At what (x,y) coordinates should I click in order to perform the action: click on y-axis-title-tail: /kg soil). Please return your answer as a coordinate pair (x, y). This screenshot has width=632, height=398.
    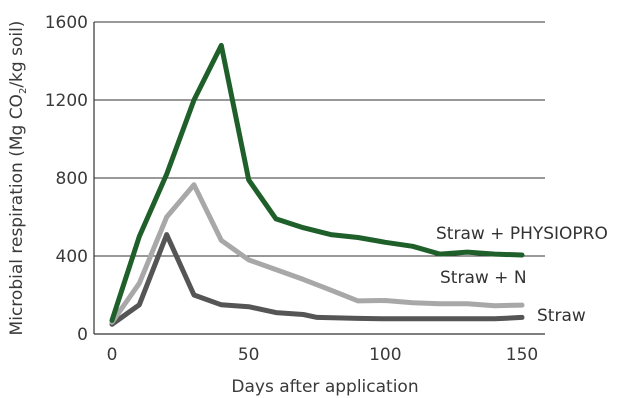
    Looking at the image, I should click on (17, 54).